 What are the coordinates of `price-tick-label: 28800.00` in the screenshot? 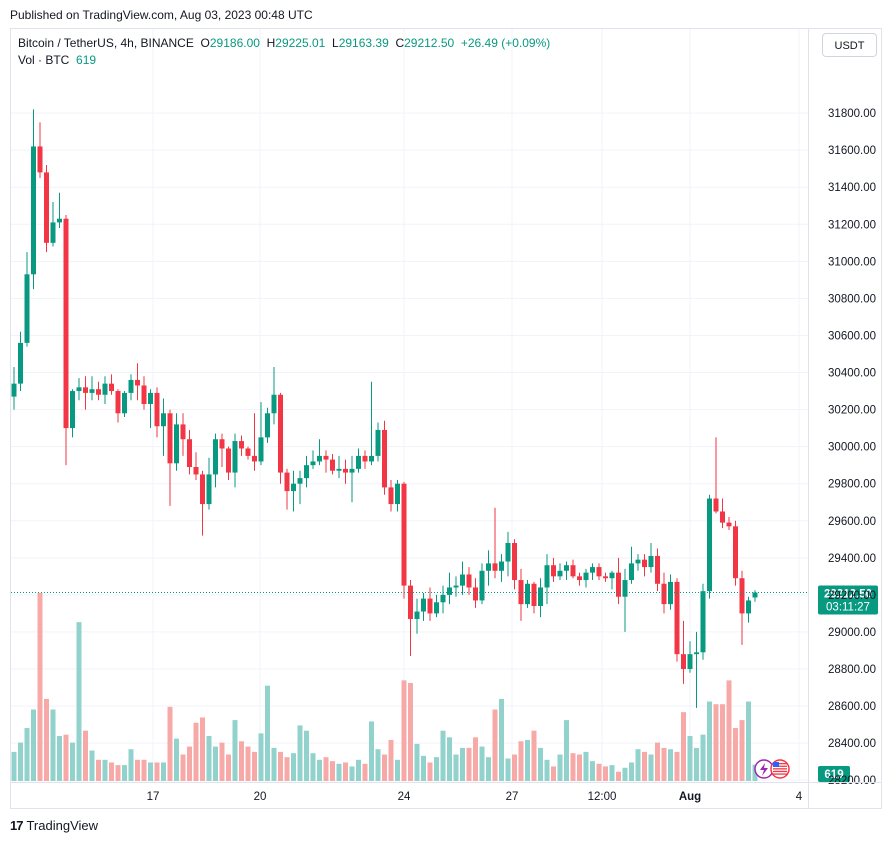 It's located at (852, 670).